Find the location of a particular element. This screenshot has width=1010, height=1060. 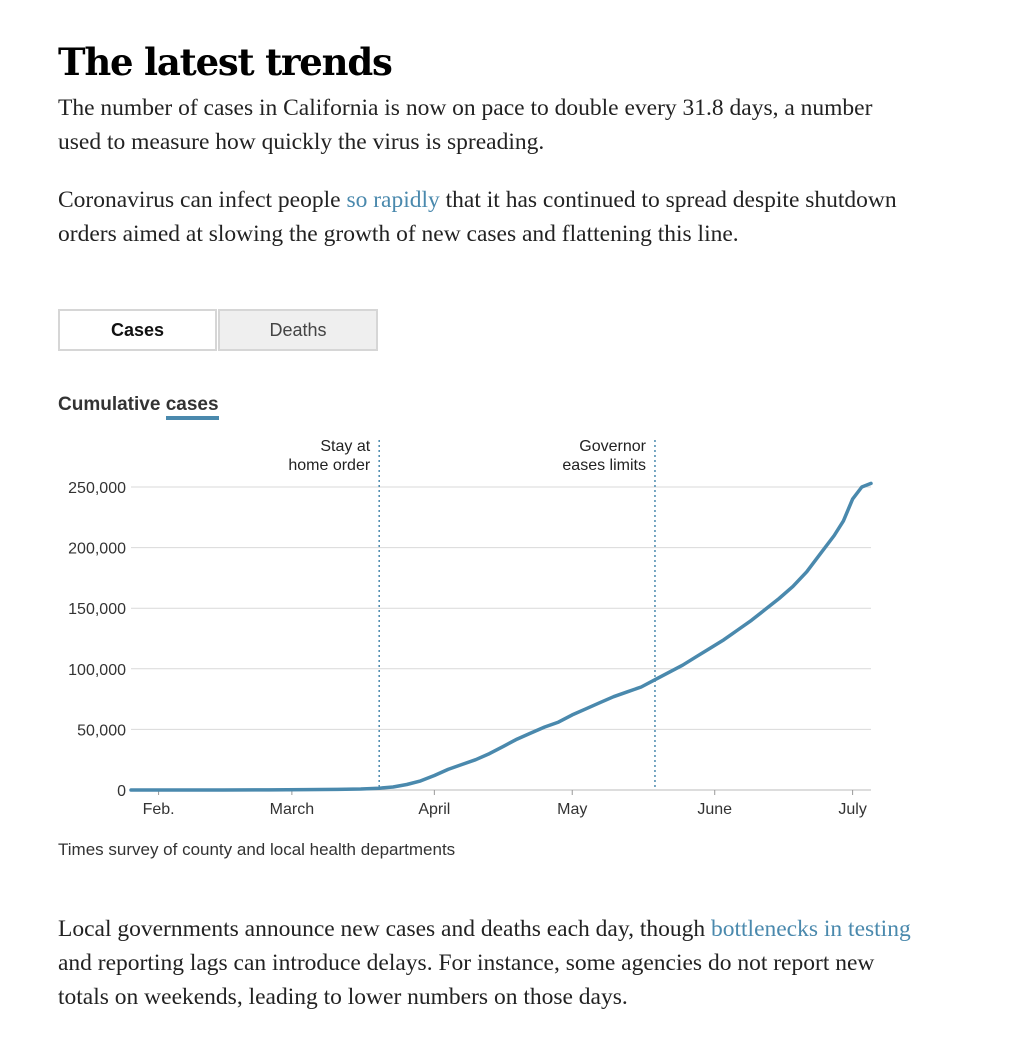

y-tick-label: 200,000 is located at coordinates (97, 549).